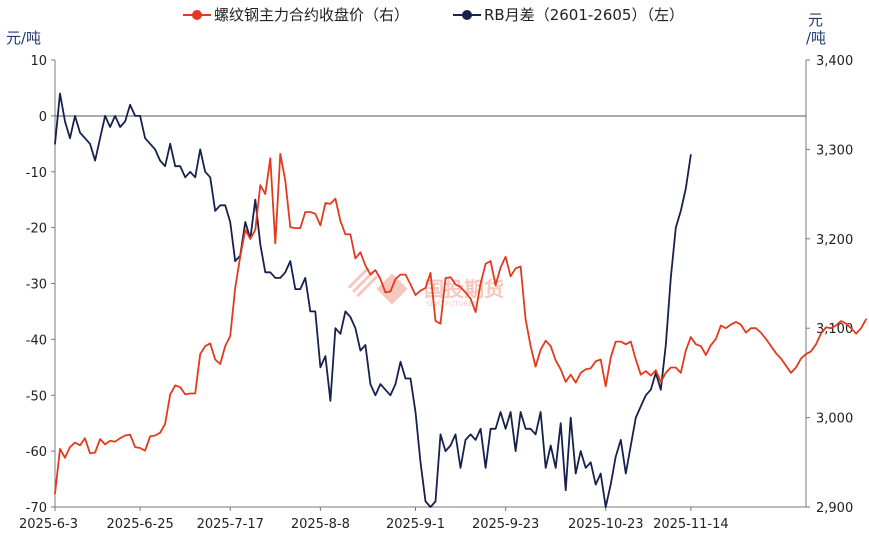  I want to click on x-tick-label: 2025-6-25, so click(139, 524).